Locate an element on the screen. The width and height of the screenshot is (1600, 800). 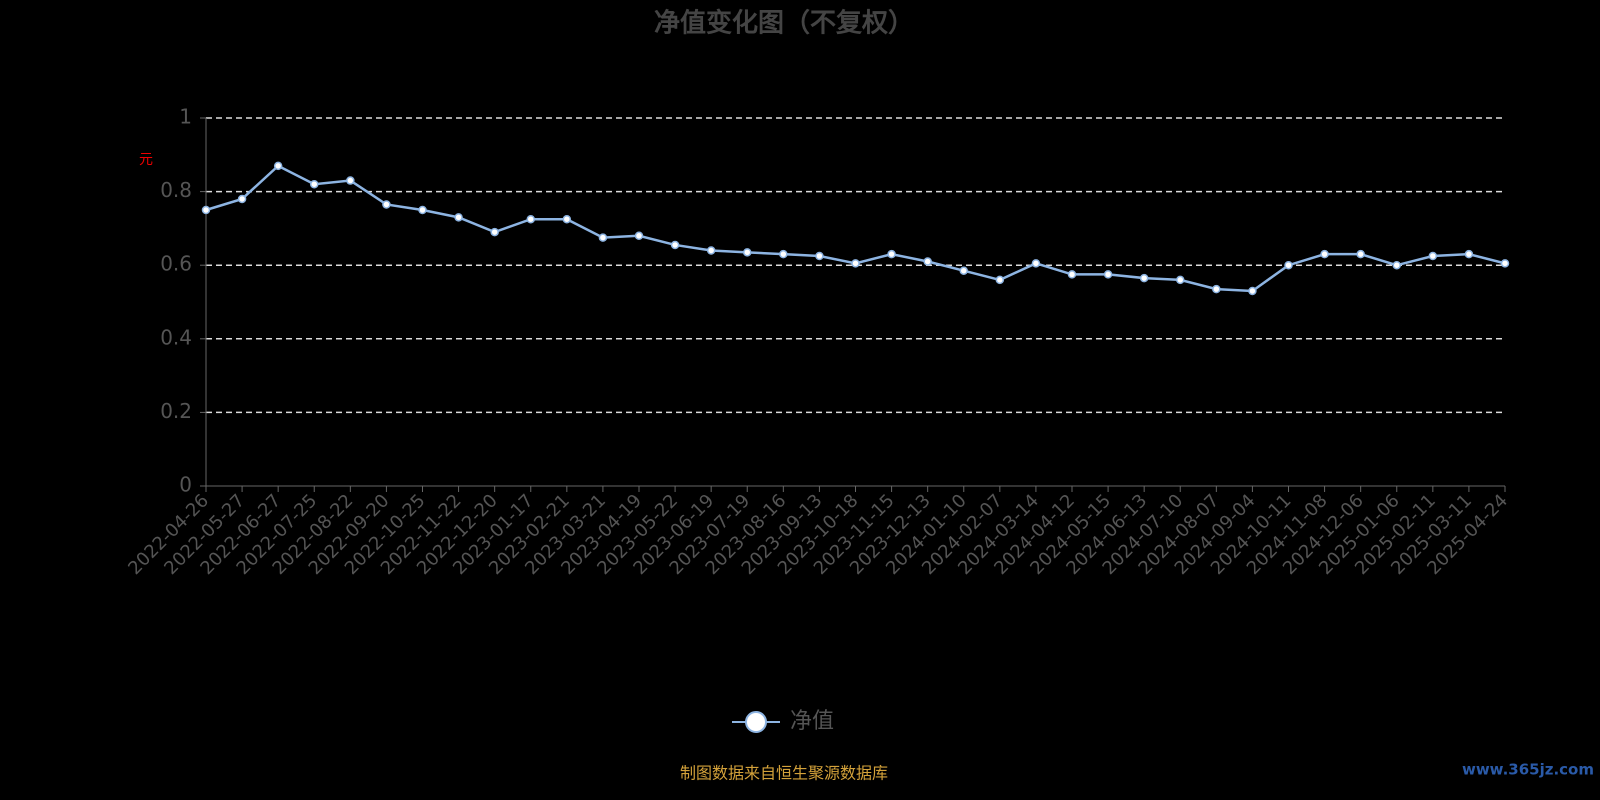
y-axis-label: 元 is located at coordinates (146, 160).